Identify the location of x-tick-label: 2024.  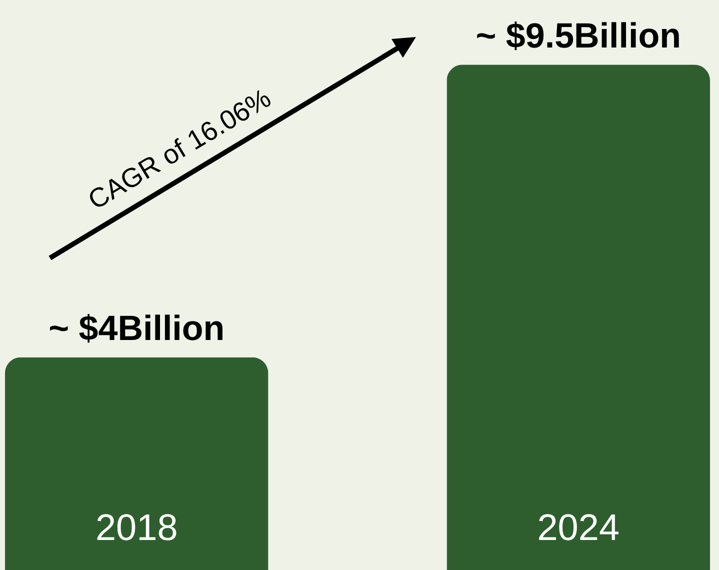
(578, 527).